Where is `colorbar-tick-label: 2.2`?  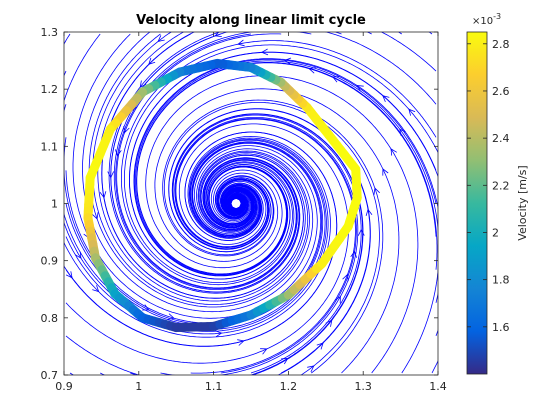 colorbar-tick-label: 2.2 is located at coordinates (501, 185).